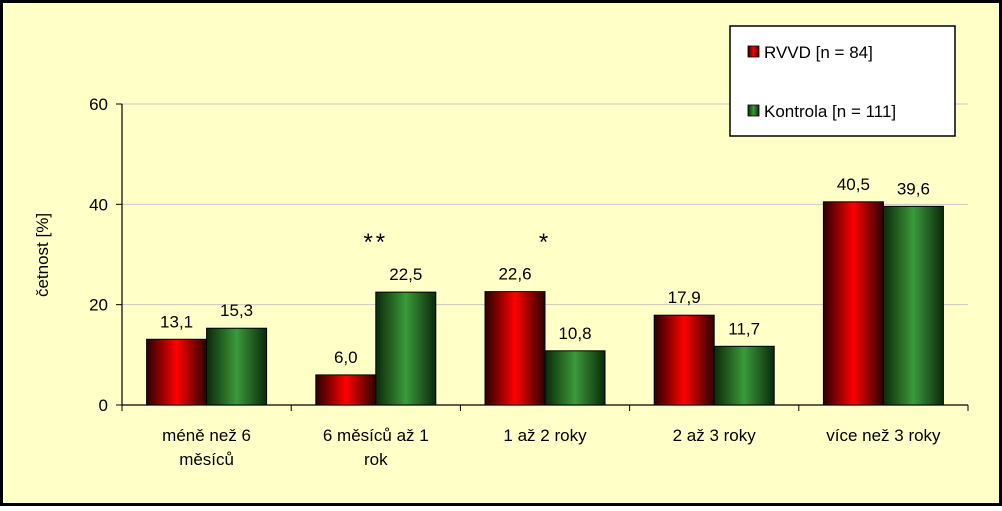  What do you see at coordinates (684, 360) in the screenshot?
I see `bar-series0-cat3` at bounding box center [684, 360].